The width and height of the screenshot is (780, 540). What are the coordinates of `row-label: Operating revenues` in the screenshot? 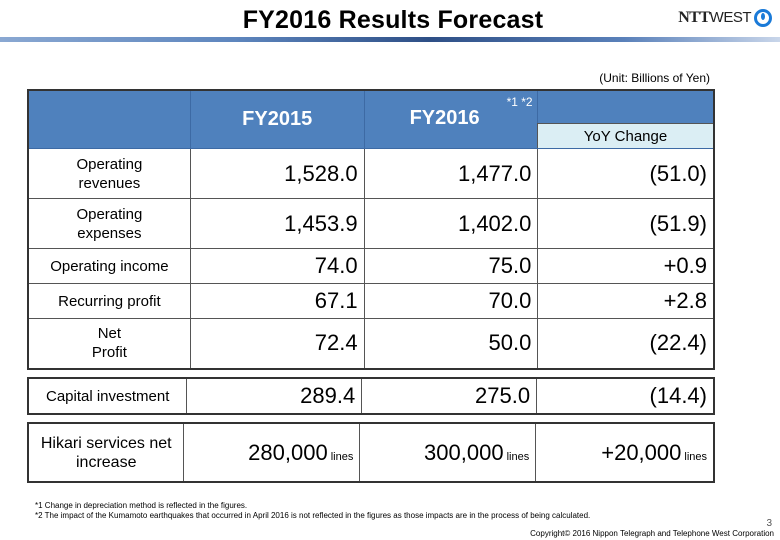 It's located at (109, 173).